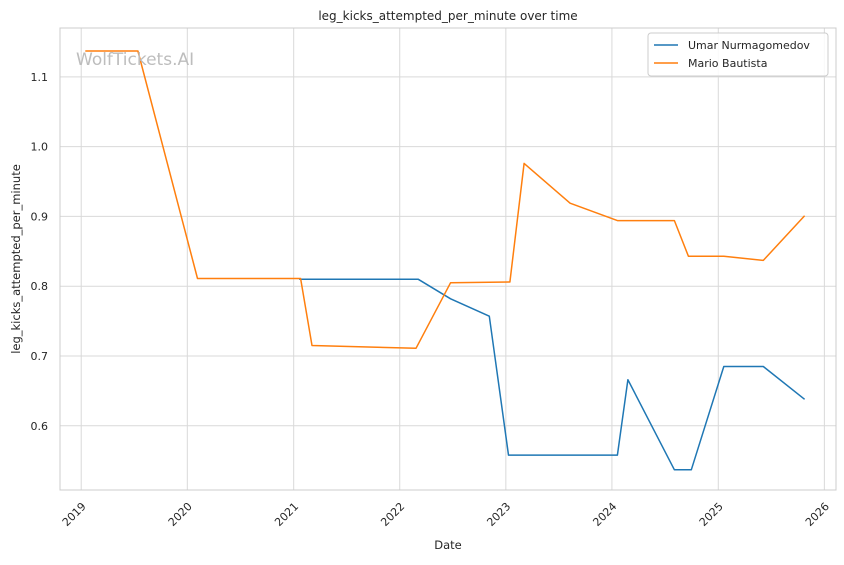  What do you see at coordinates (286, 514) in the screenshot?
I see `x-tick-label: 2021` at bounding box center [286, 514].